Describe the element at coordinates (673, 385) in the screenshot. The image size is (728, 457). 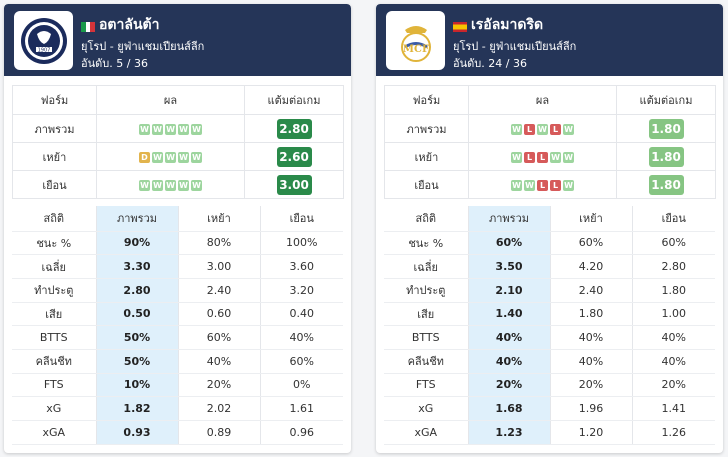
I see `stat-away: 20%` at that location.